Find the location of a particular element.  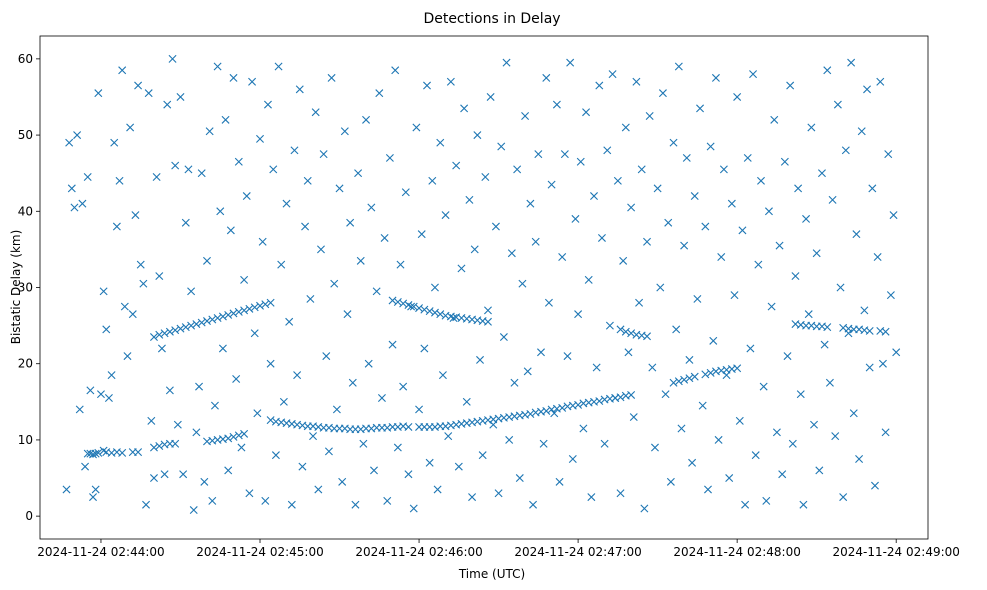

y-tick-label: 60 is located at coordinates (25, 59).